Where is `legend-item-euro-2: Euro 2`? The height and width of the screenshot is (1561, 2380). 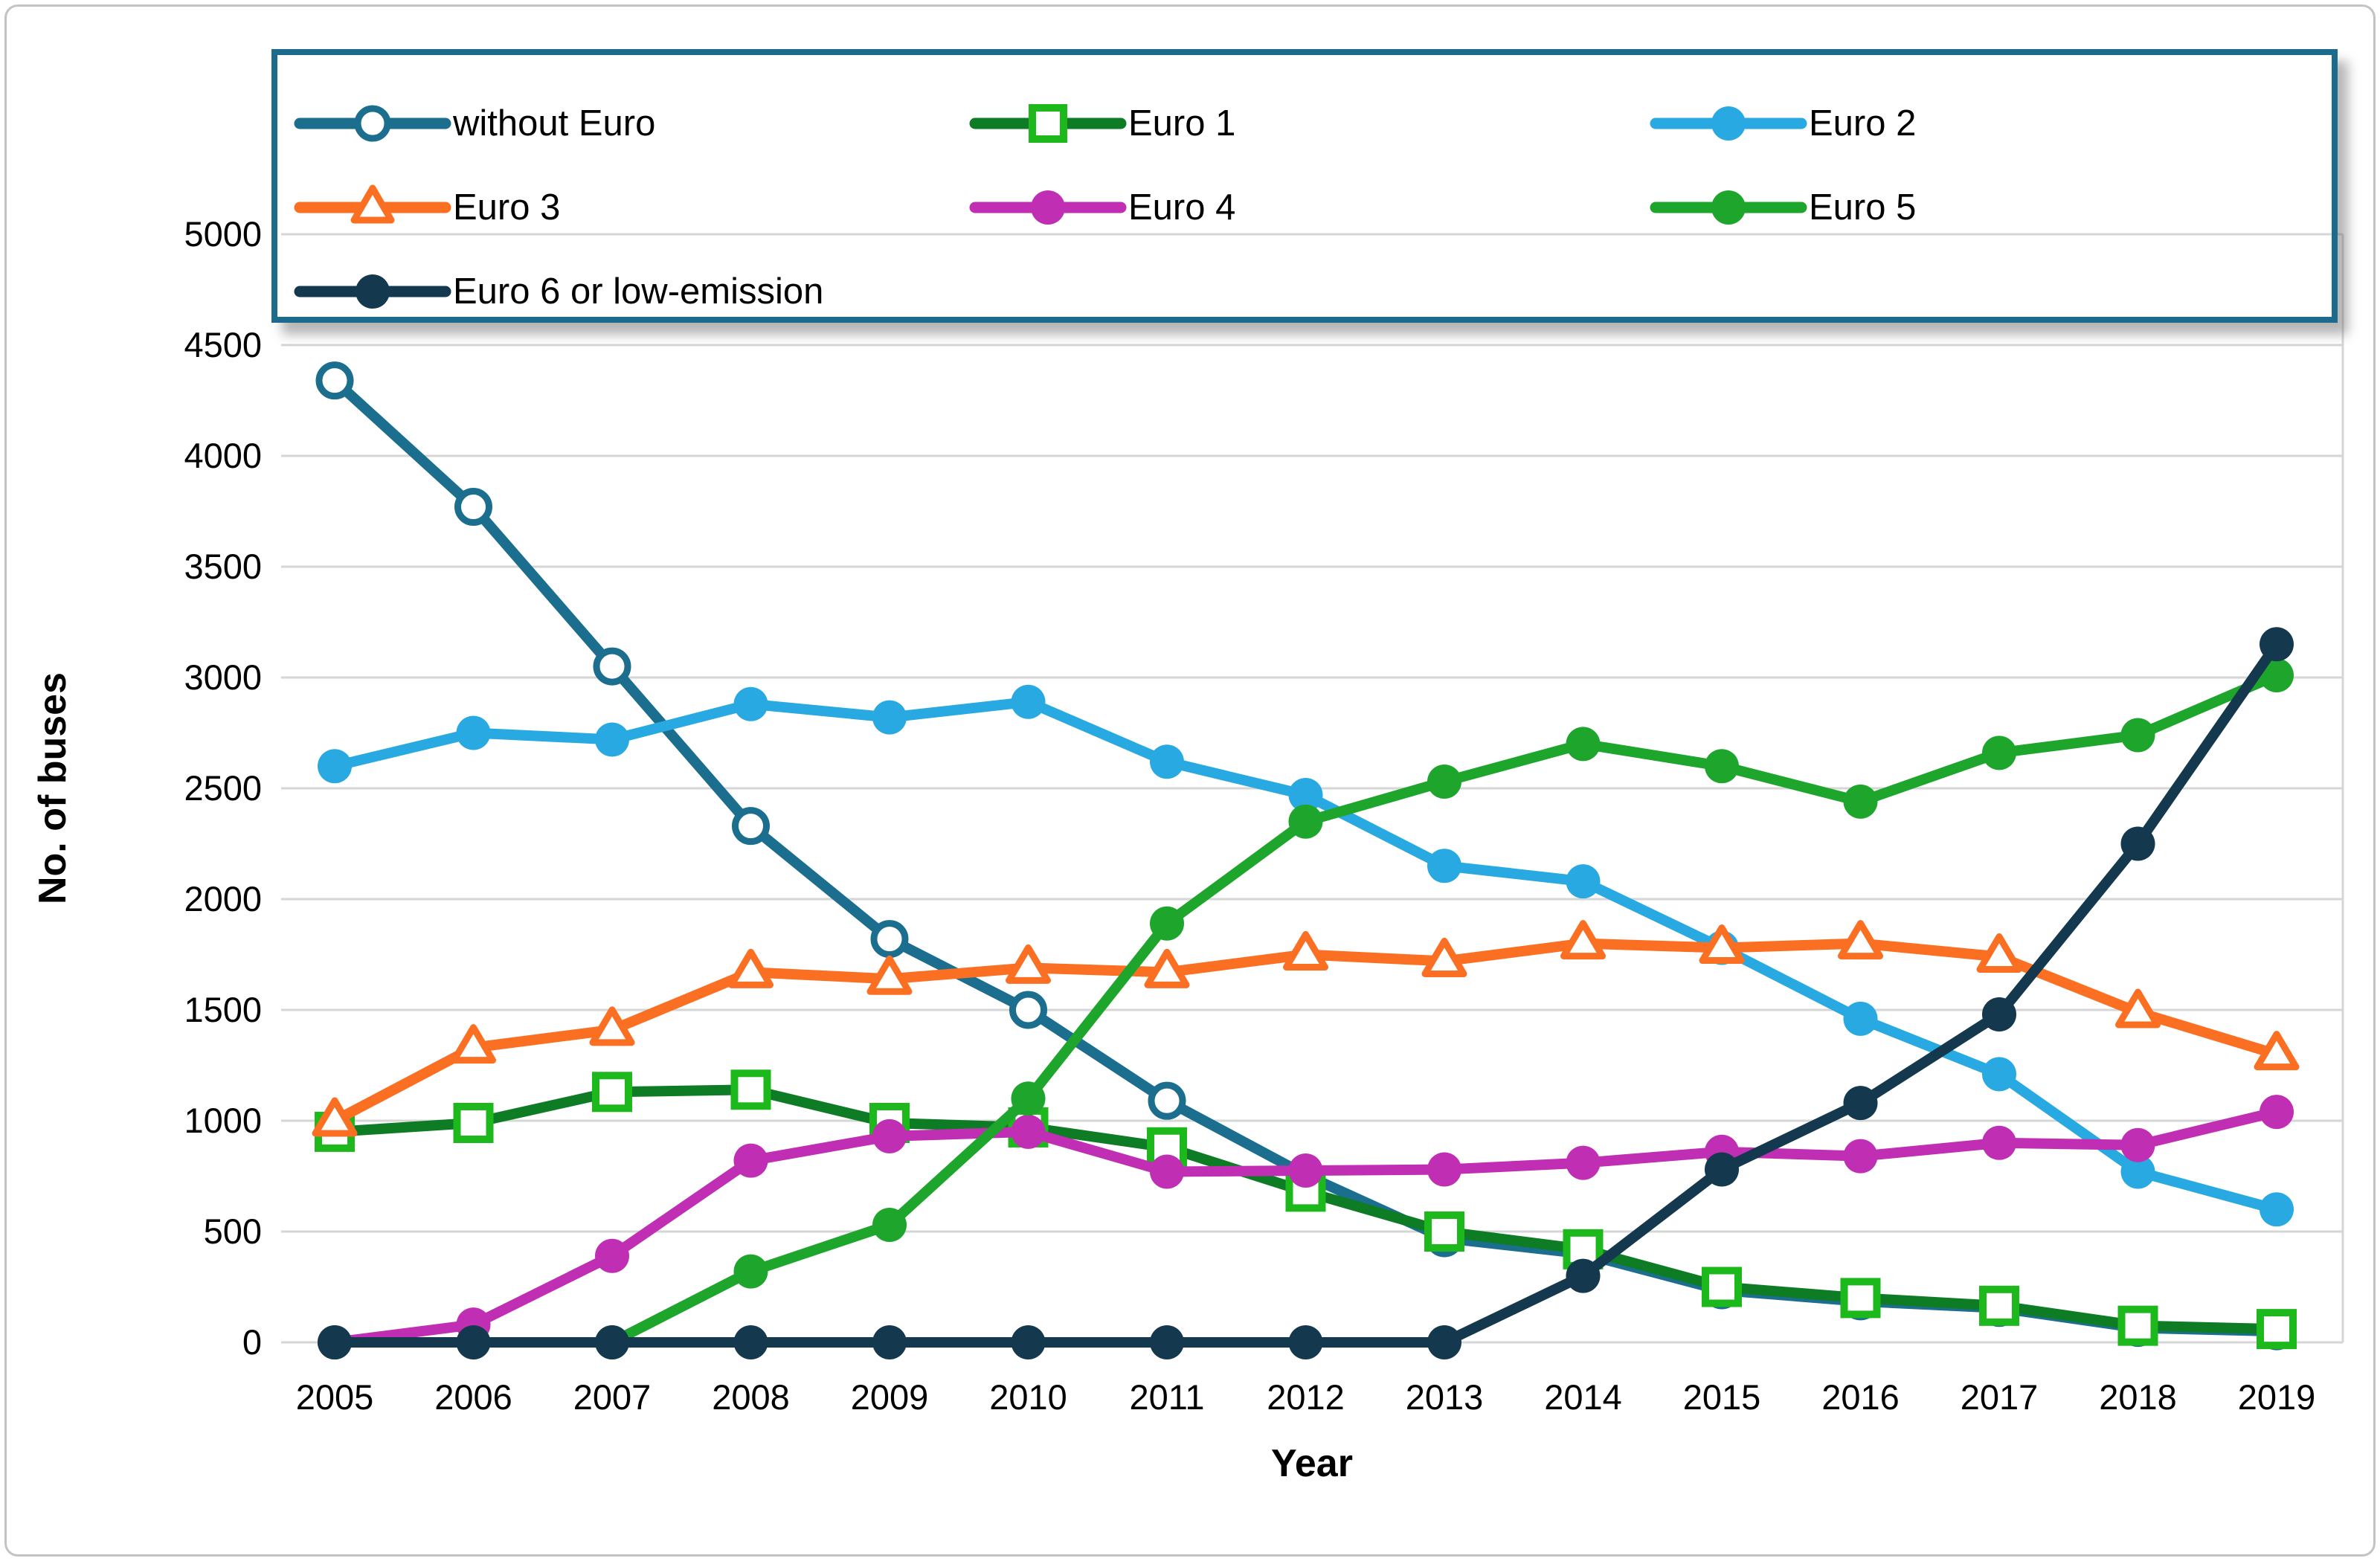 legend-item-euro-2: Euro 2 is located at coordinates (1783, 123).